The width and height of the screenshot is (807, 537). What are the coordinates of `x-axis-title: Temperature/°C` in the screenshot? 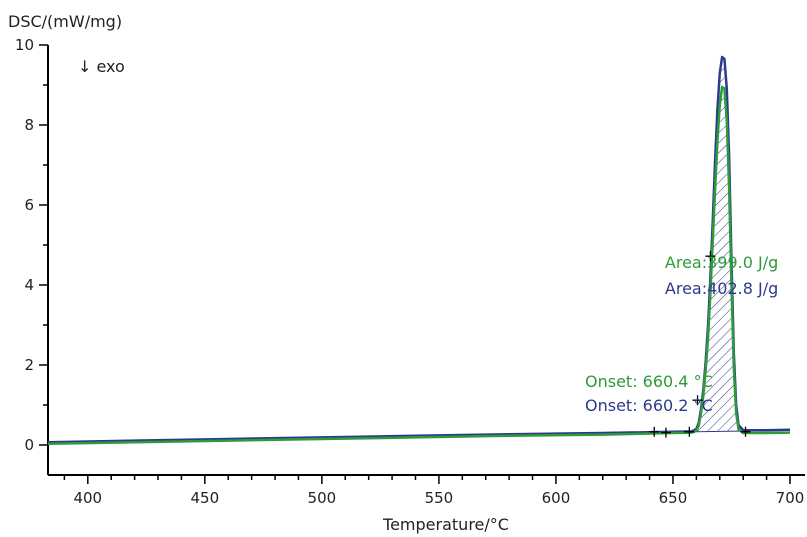 It's located at (445, 524).